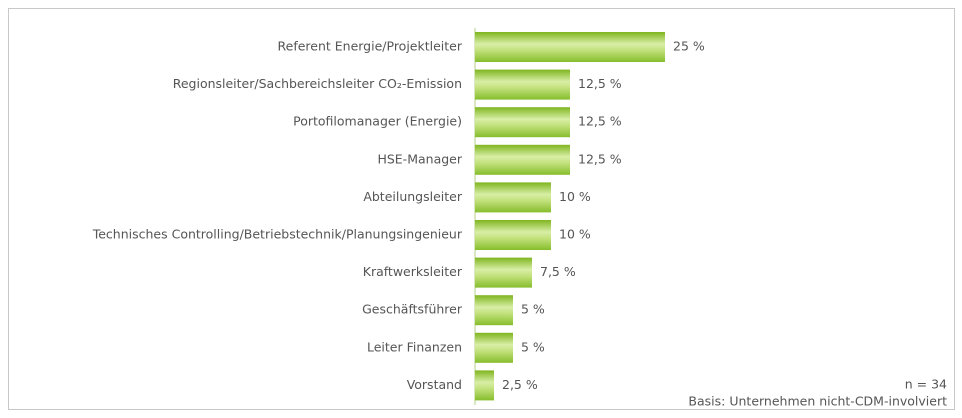 The image size is (962, 418). I want to click on category-label: Vorstand, so click(434, 384).